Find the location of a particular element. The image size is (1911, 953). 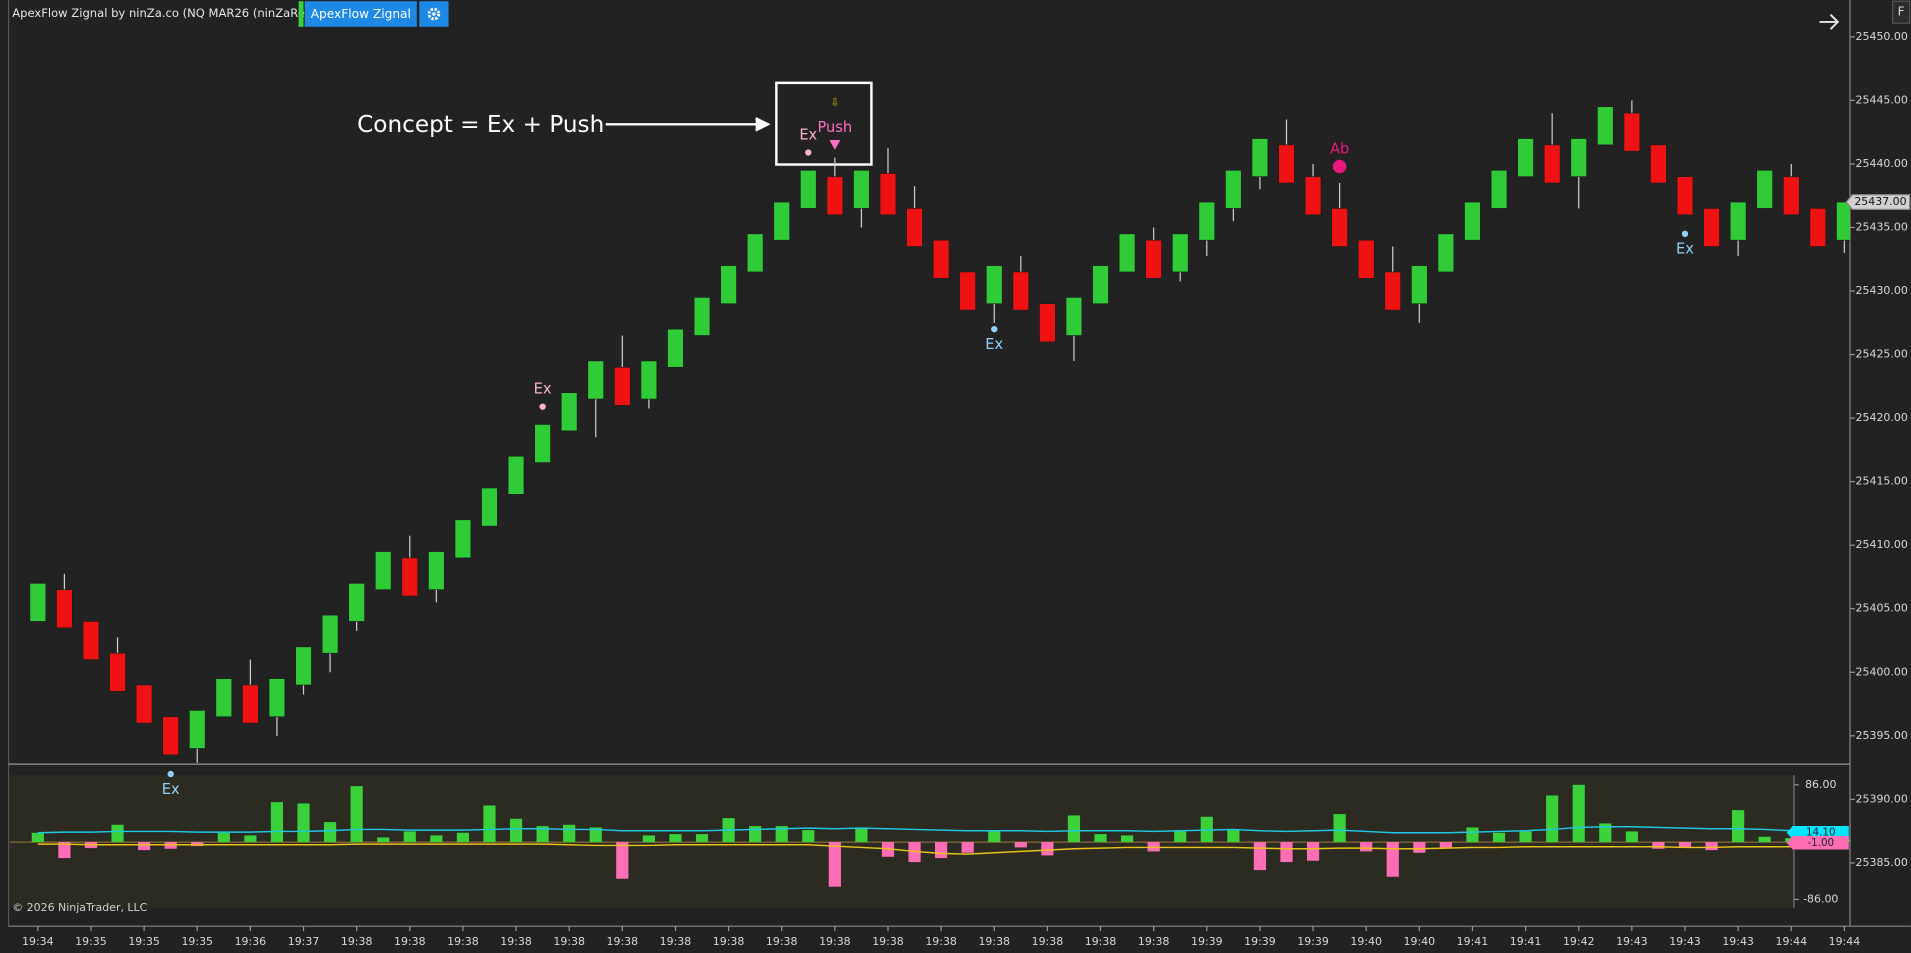

time-tick-label: 19:37 is located at coordinates (304, 941).